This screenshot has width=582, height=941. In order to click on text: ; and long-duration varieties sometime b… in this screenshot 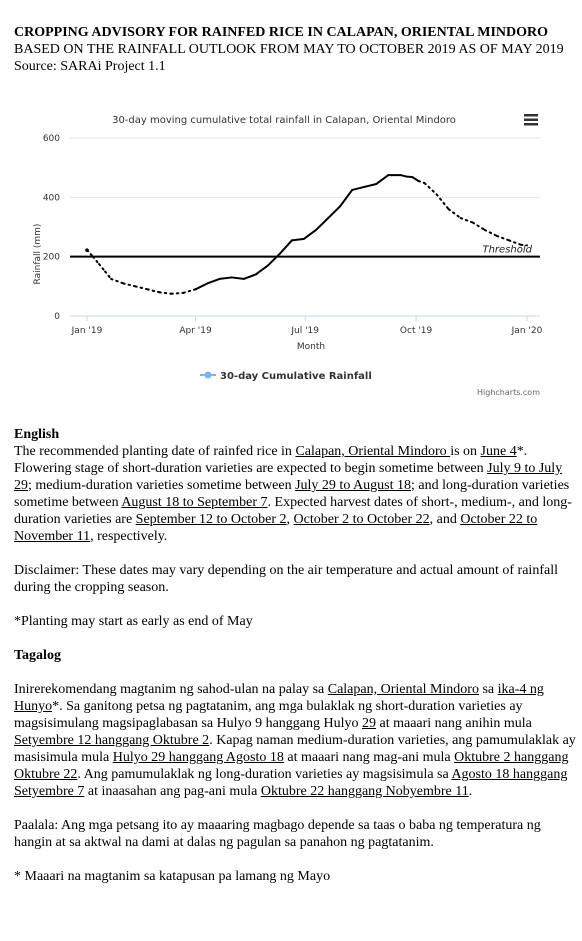, I will do `click(292, 494)`.